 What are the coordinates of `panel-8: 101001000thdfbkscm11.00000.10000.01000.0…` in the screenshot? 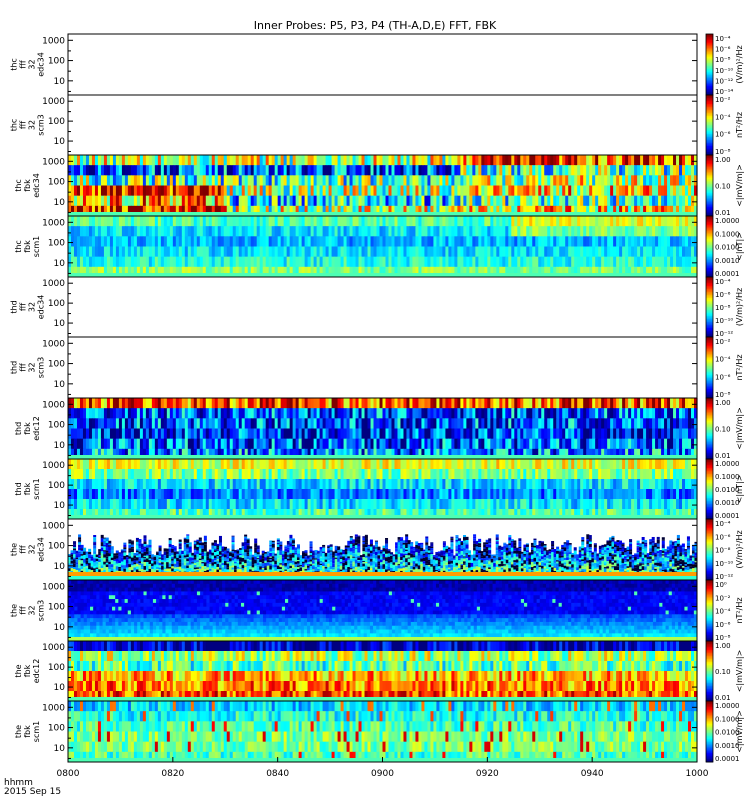 It's located at (379, 489).